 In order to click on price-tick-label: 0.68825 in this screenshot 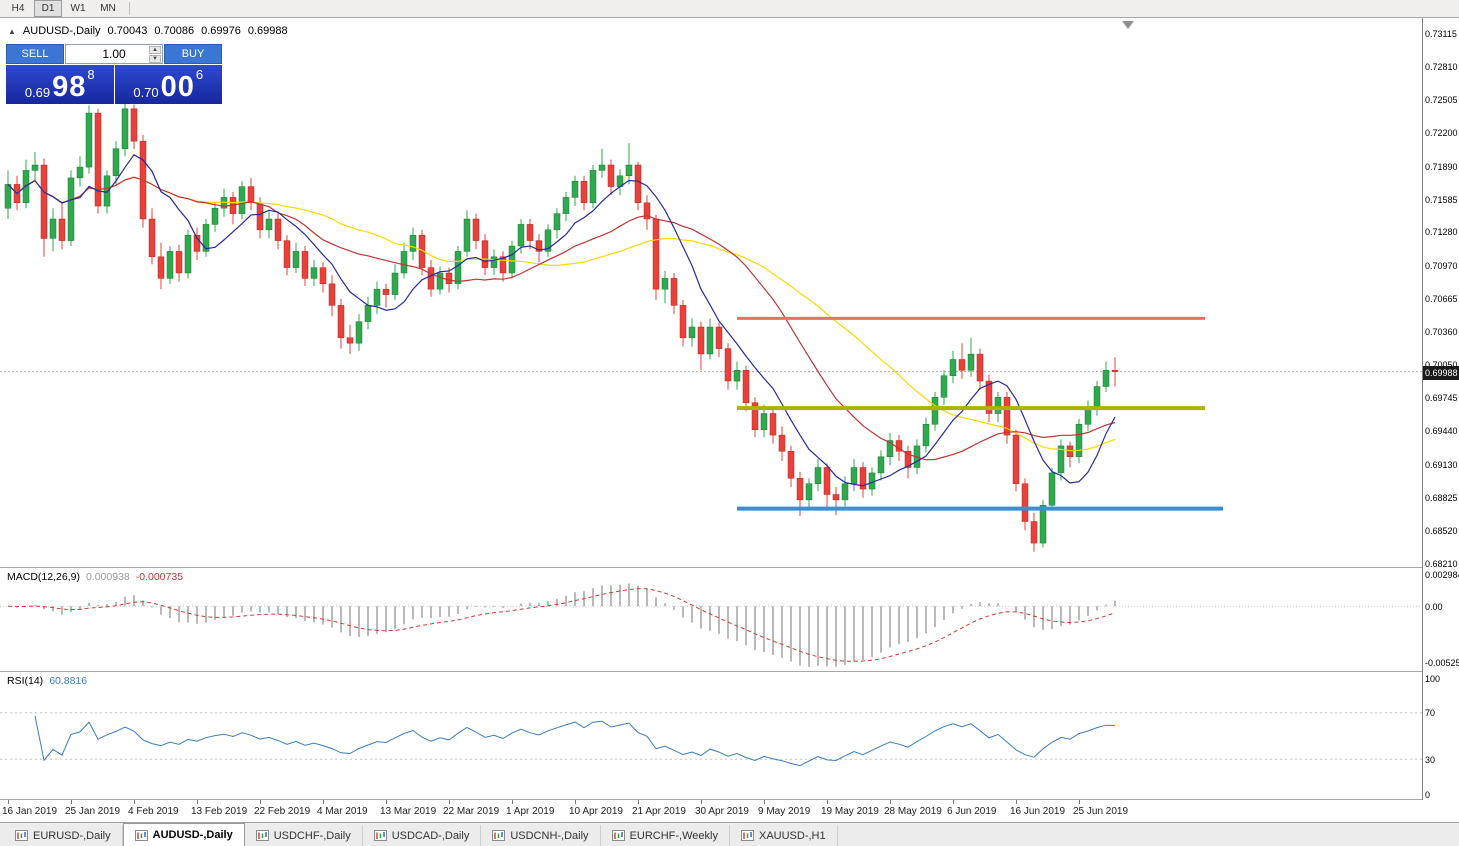, I will do `click(1441, 497)`.